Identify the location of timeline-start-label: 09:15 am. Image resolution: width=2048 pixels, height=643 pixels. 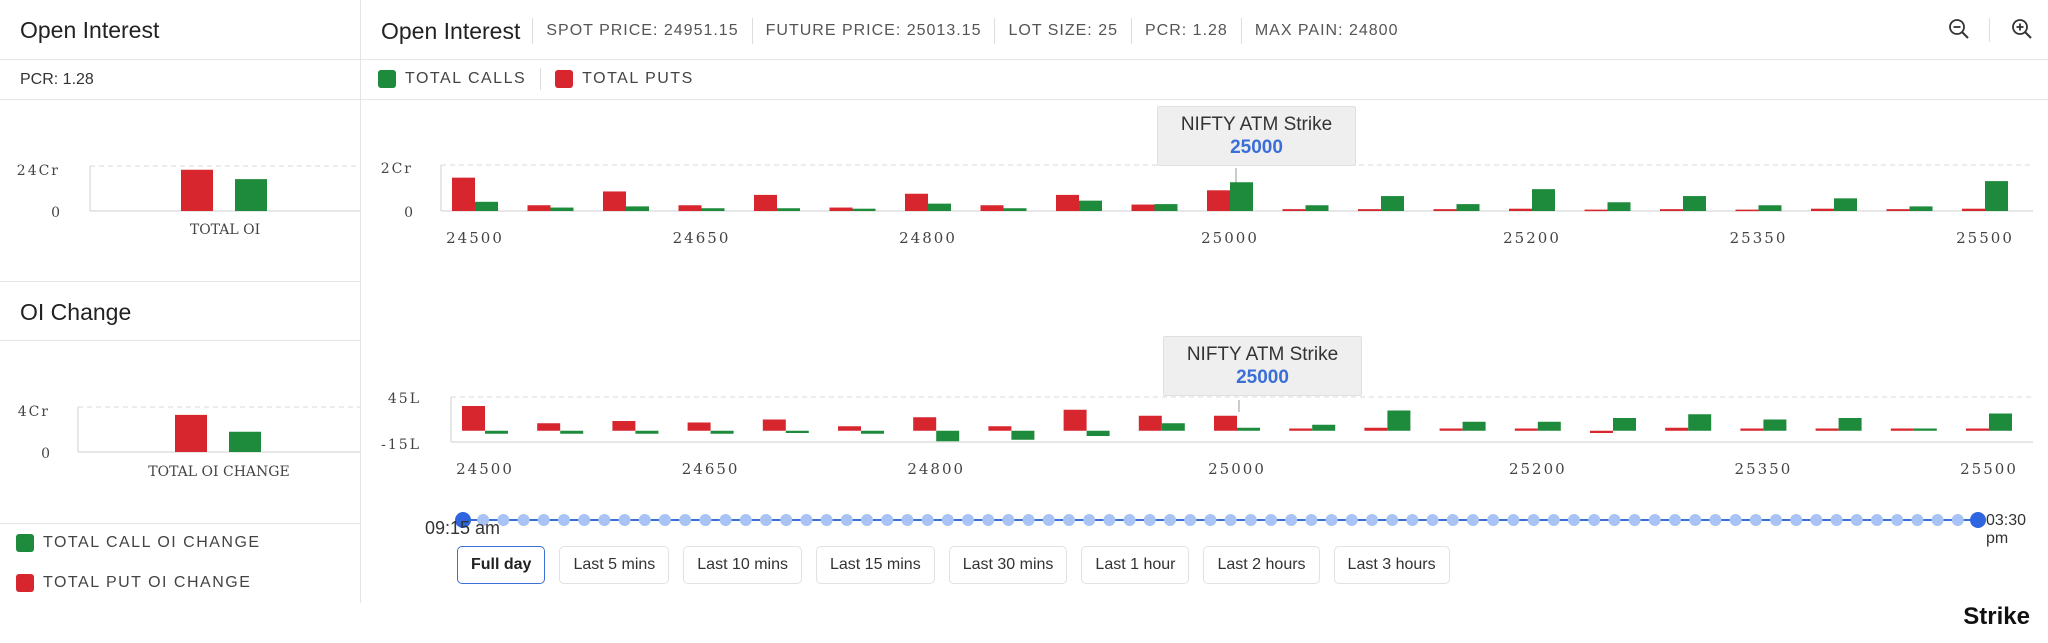
(463, 528).